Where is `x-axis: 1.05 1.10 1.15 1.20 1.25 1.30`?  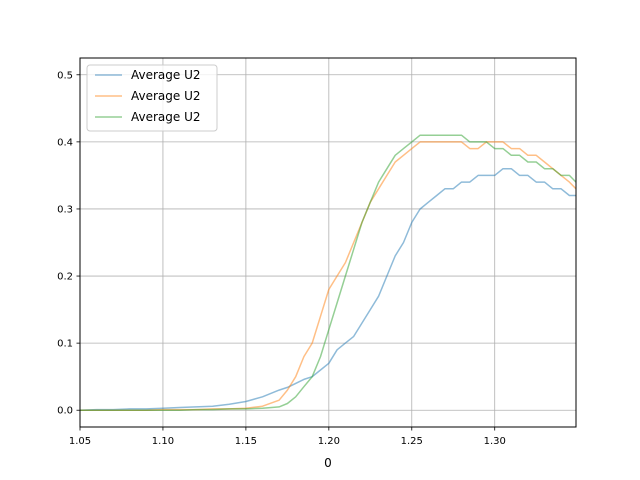
x-axis: 1.05 1.10 1.15 1.20 1.25 1.30 is located at coordinates (287, 437).